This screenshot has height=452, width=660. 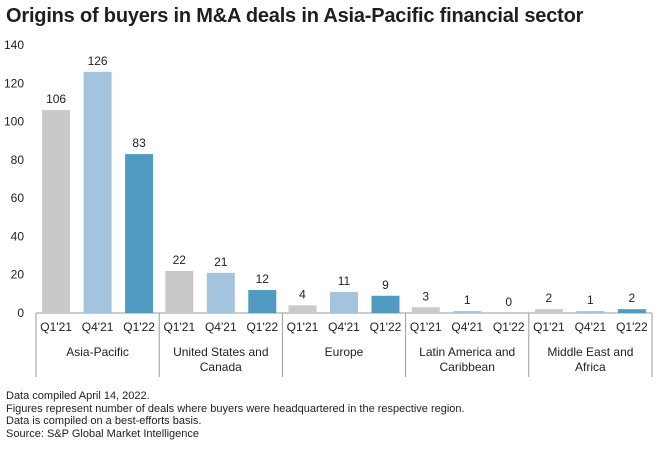 I want to click on y-tick-label: 60, so click(x=18, y=198).